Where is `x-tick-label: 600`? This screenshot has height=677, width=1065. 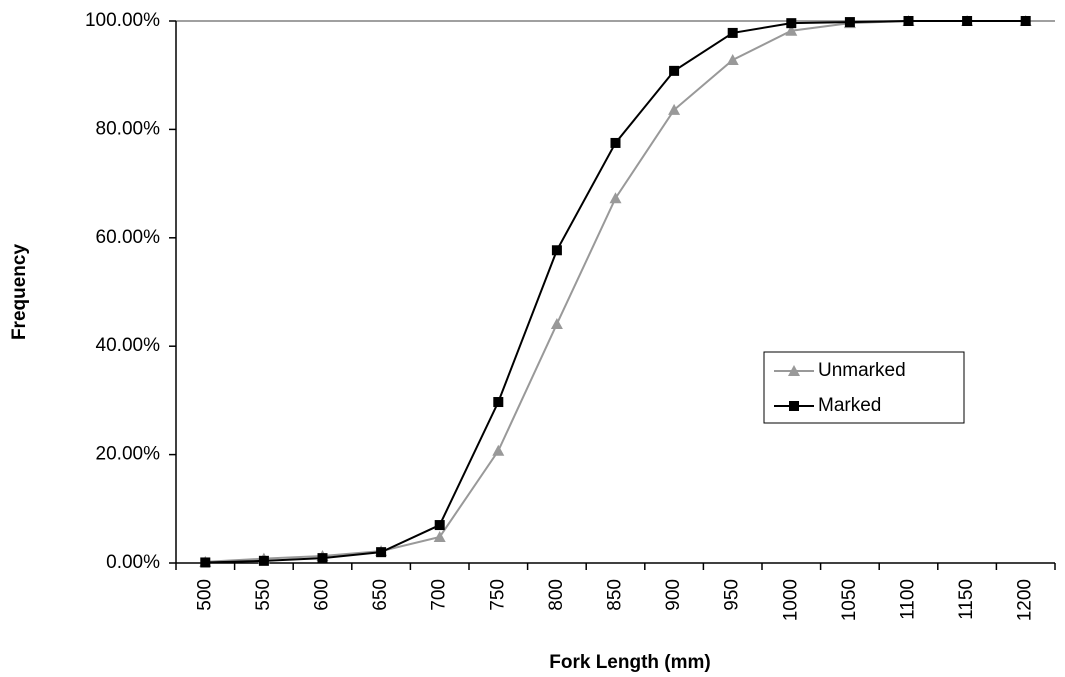
x-tick-label: 600 is located at coordinates (322, 595).